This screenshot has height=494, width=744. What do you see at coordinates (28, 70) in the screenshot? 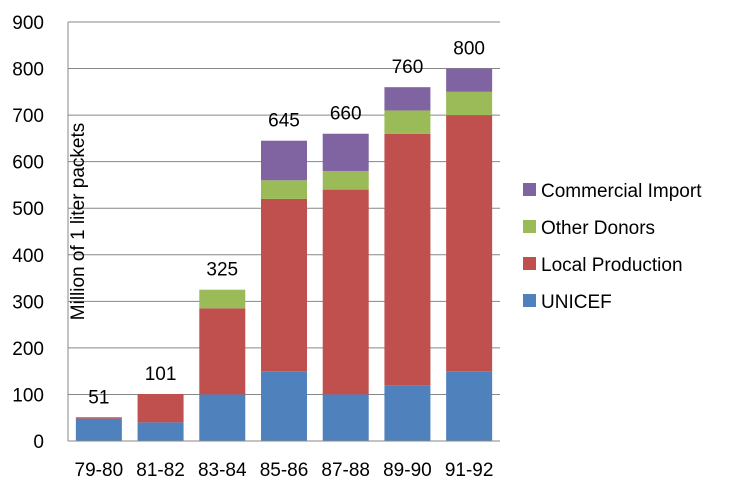
I see `y-tick-label: 800` at bounding box center [28, 70].